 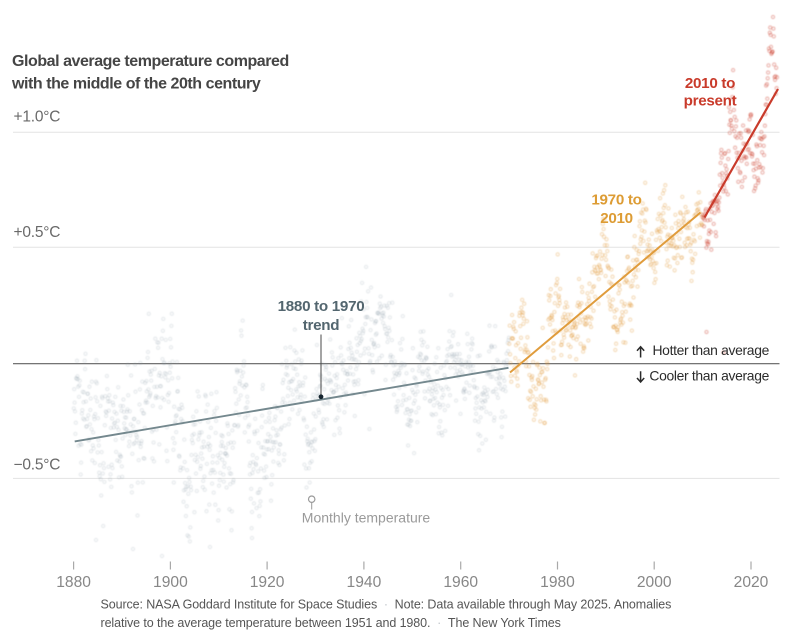 I want to click on svg-text: 2010 to, so click(x=710, y=83).